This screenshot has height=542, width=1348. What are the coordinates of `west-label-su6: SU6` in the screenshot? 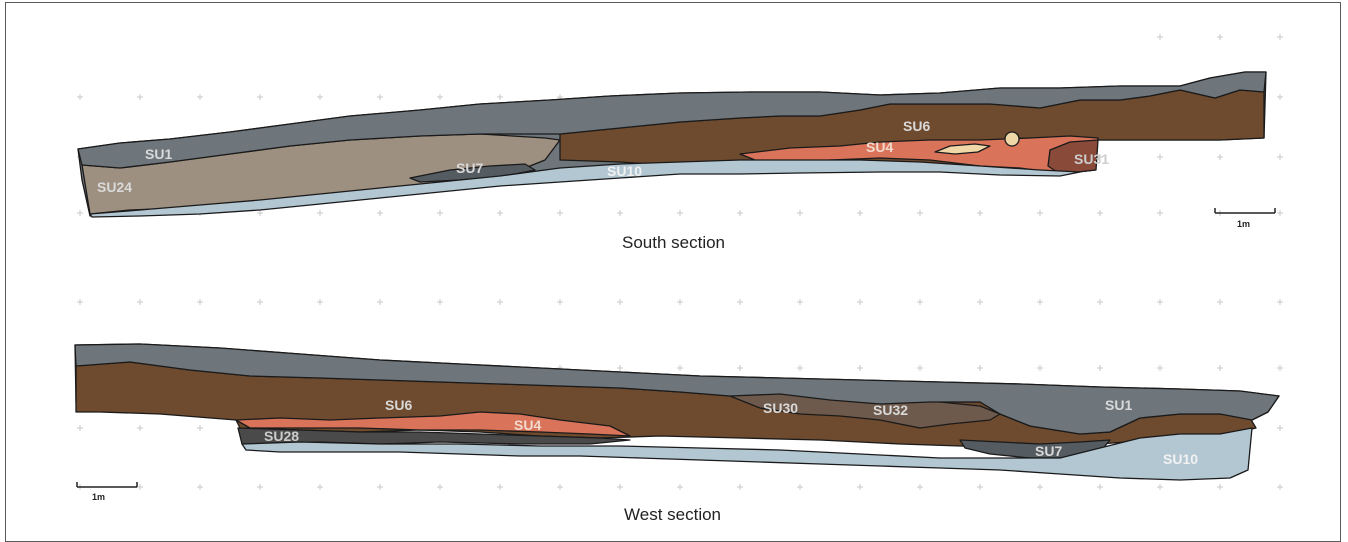 It's located at (398, 405).